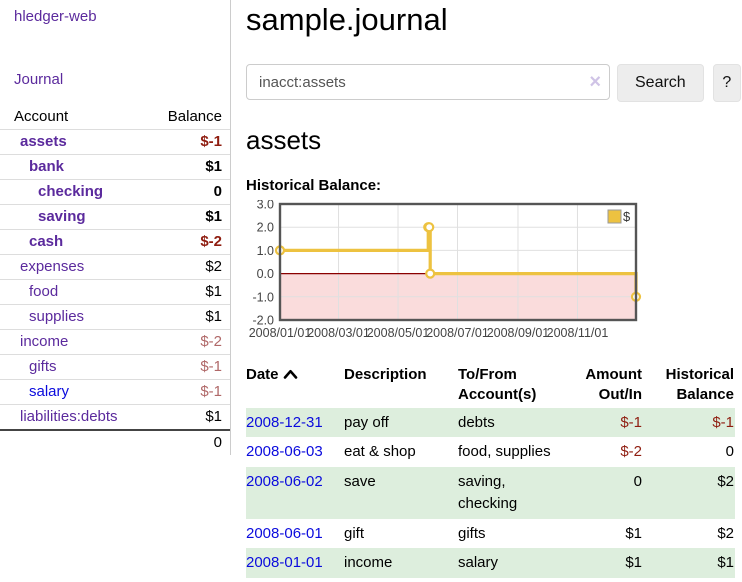 The width and height of the screenshot is (742, 582). What do you see at coordinates (290, 375) in the screenshot?
I see `sort-ascending-icon` at bounding box center [290, 375].